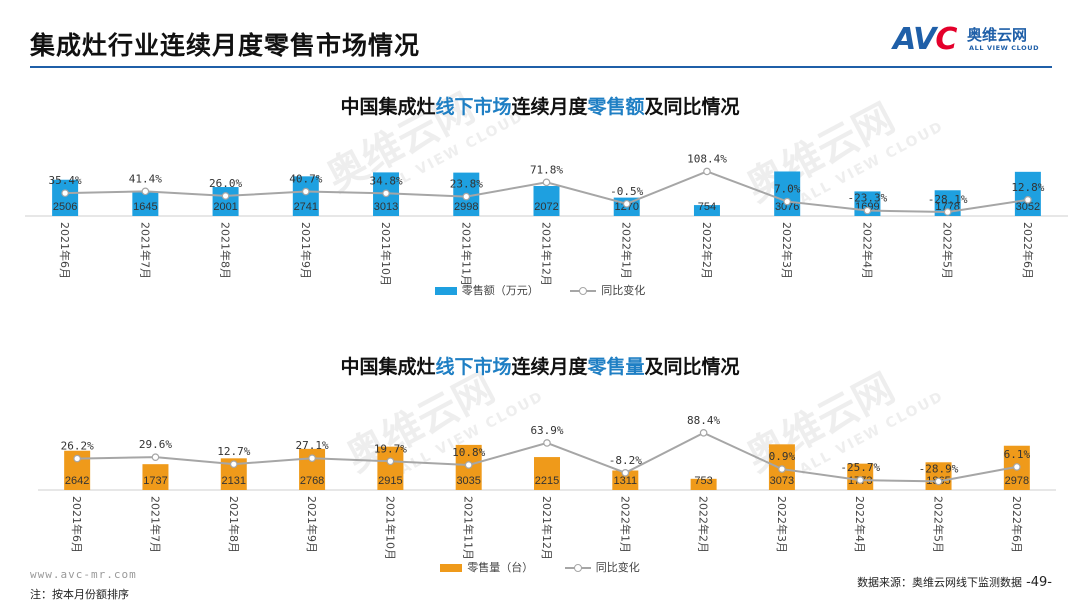 The height and width of the screenshot is (608, 1080). Describe the element at coordinates (541, 67) in the screenshot. I see `header-divider` at that location.